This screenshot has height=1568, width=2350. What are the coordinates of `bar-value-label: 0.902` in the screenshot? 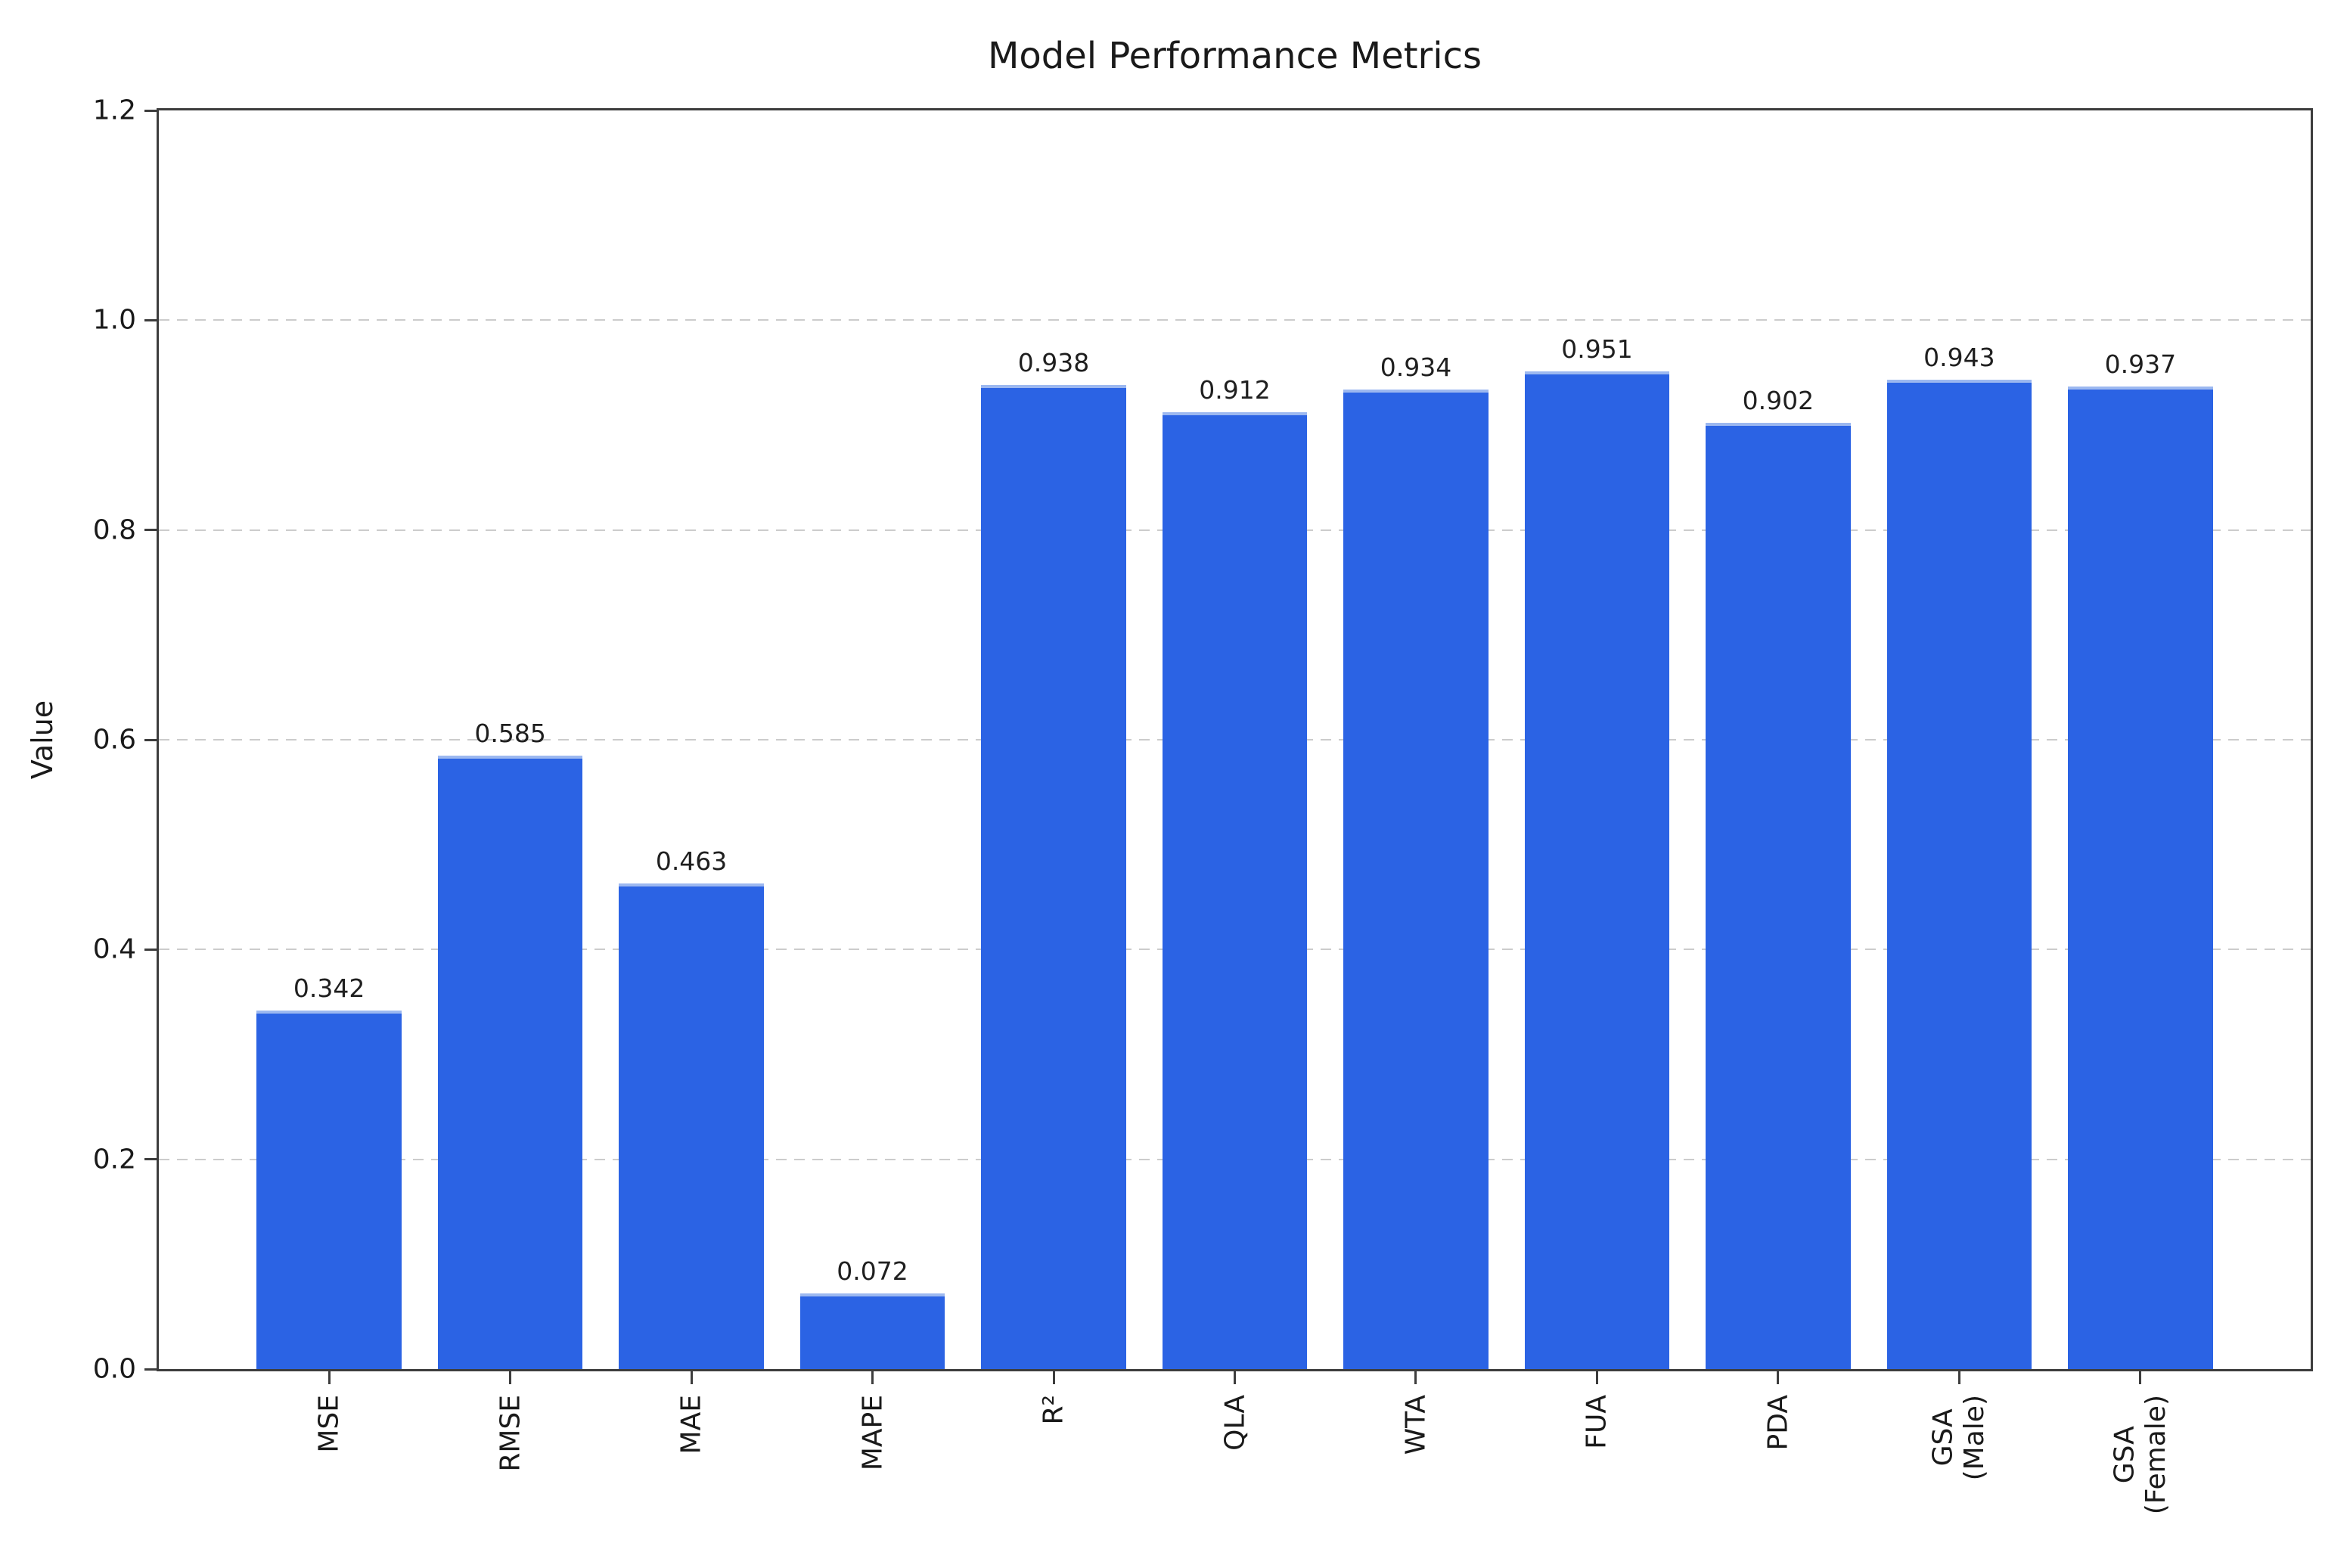 It's located at (1778, 401).